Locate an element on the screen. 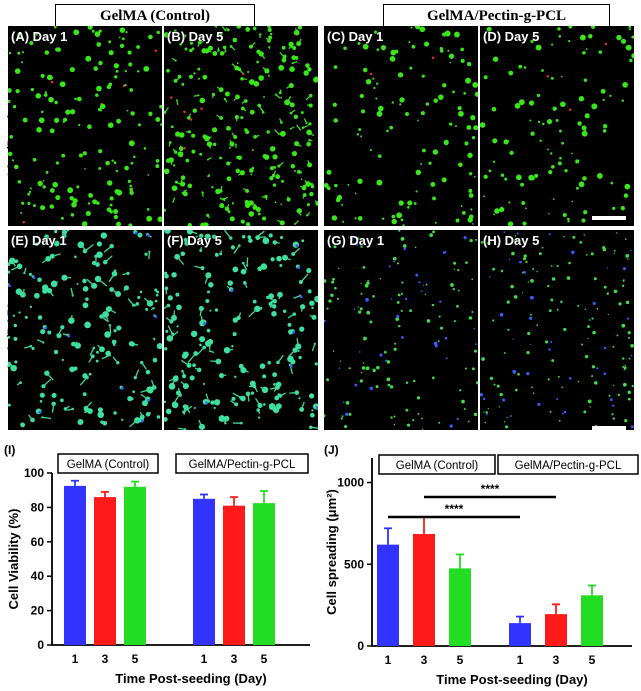  y-axis-label: Cell spreading (μm²) is located at coordinates (331, 552).